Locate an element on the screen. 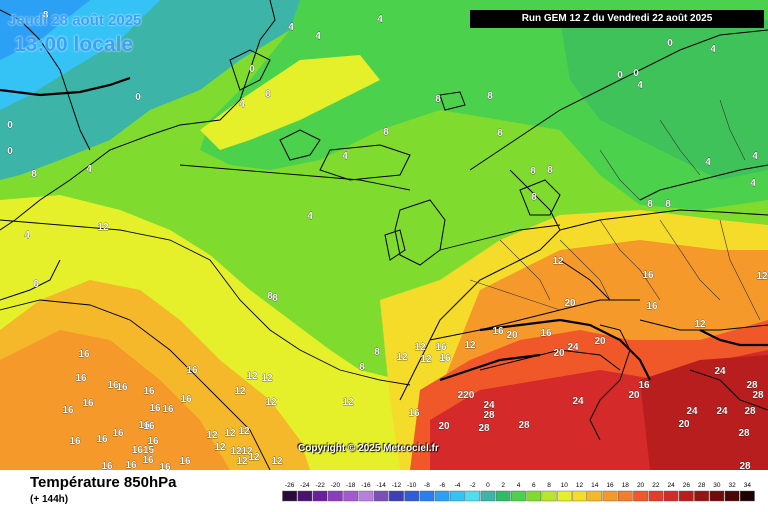  legend-tick-label: -6 is located at coordinates (442, 485).